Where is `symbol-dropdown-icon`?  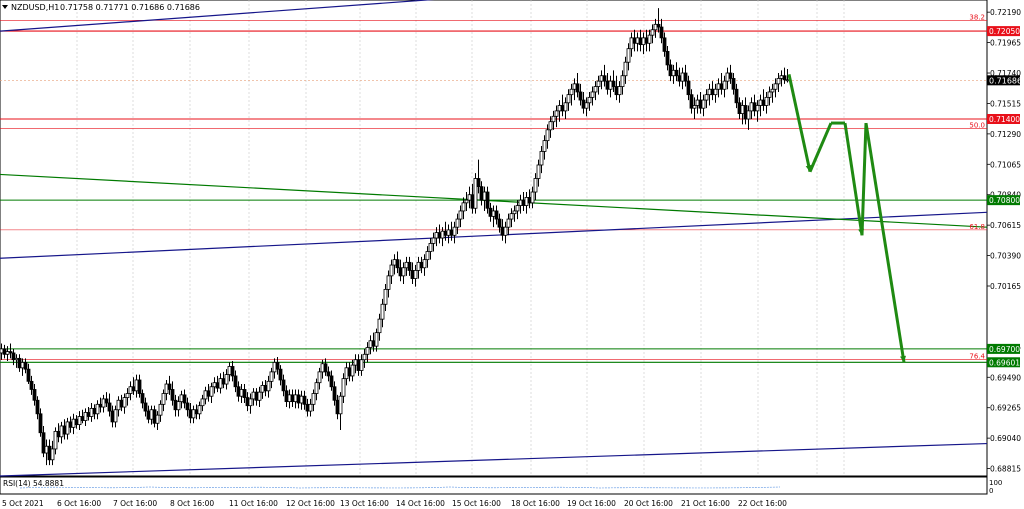 symbol-dropdown-icon is located at coordinates (5, 7).